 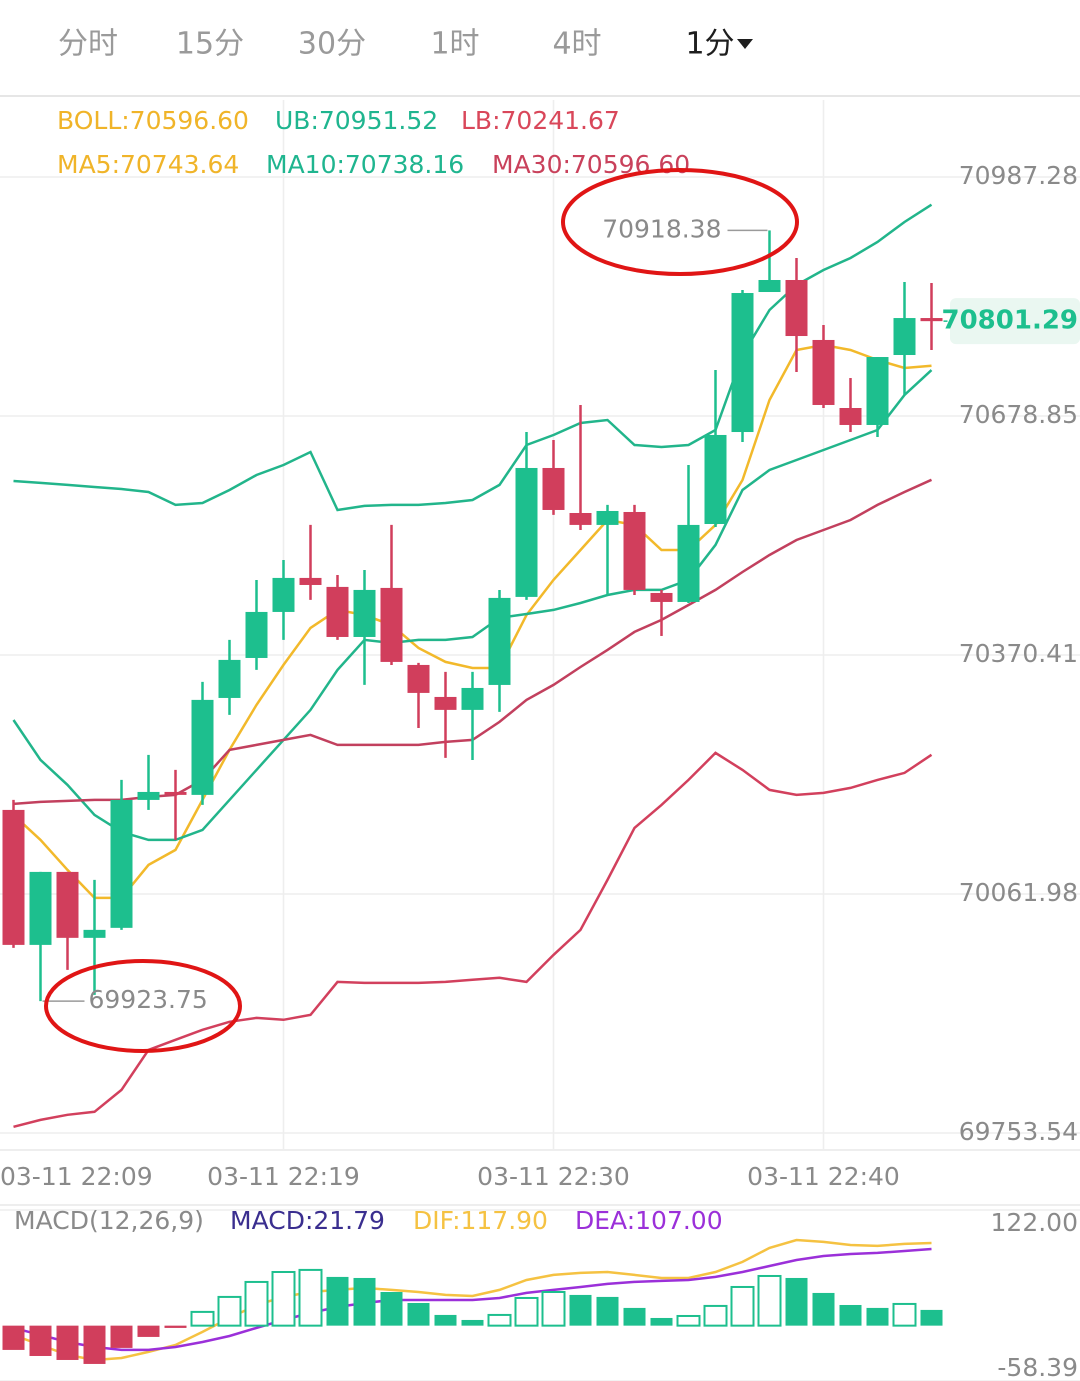 I want to click on tab: 30分, so click(x=332, y=44).